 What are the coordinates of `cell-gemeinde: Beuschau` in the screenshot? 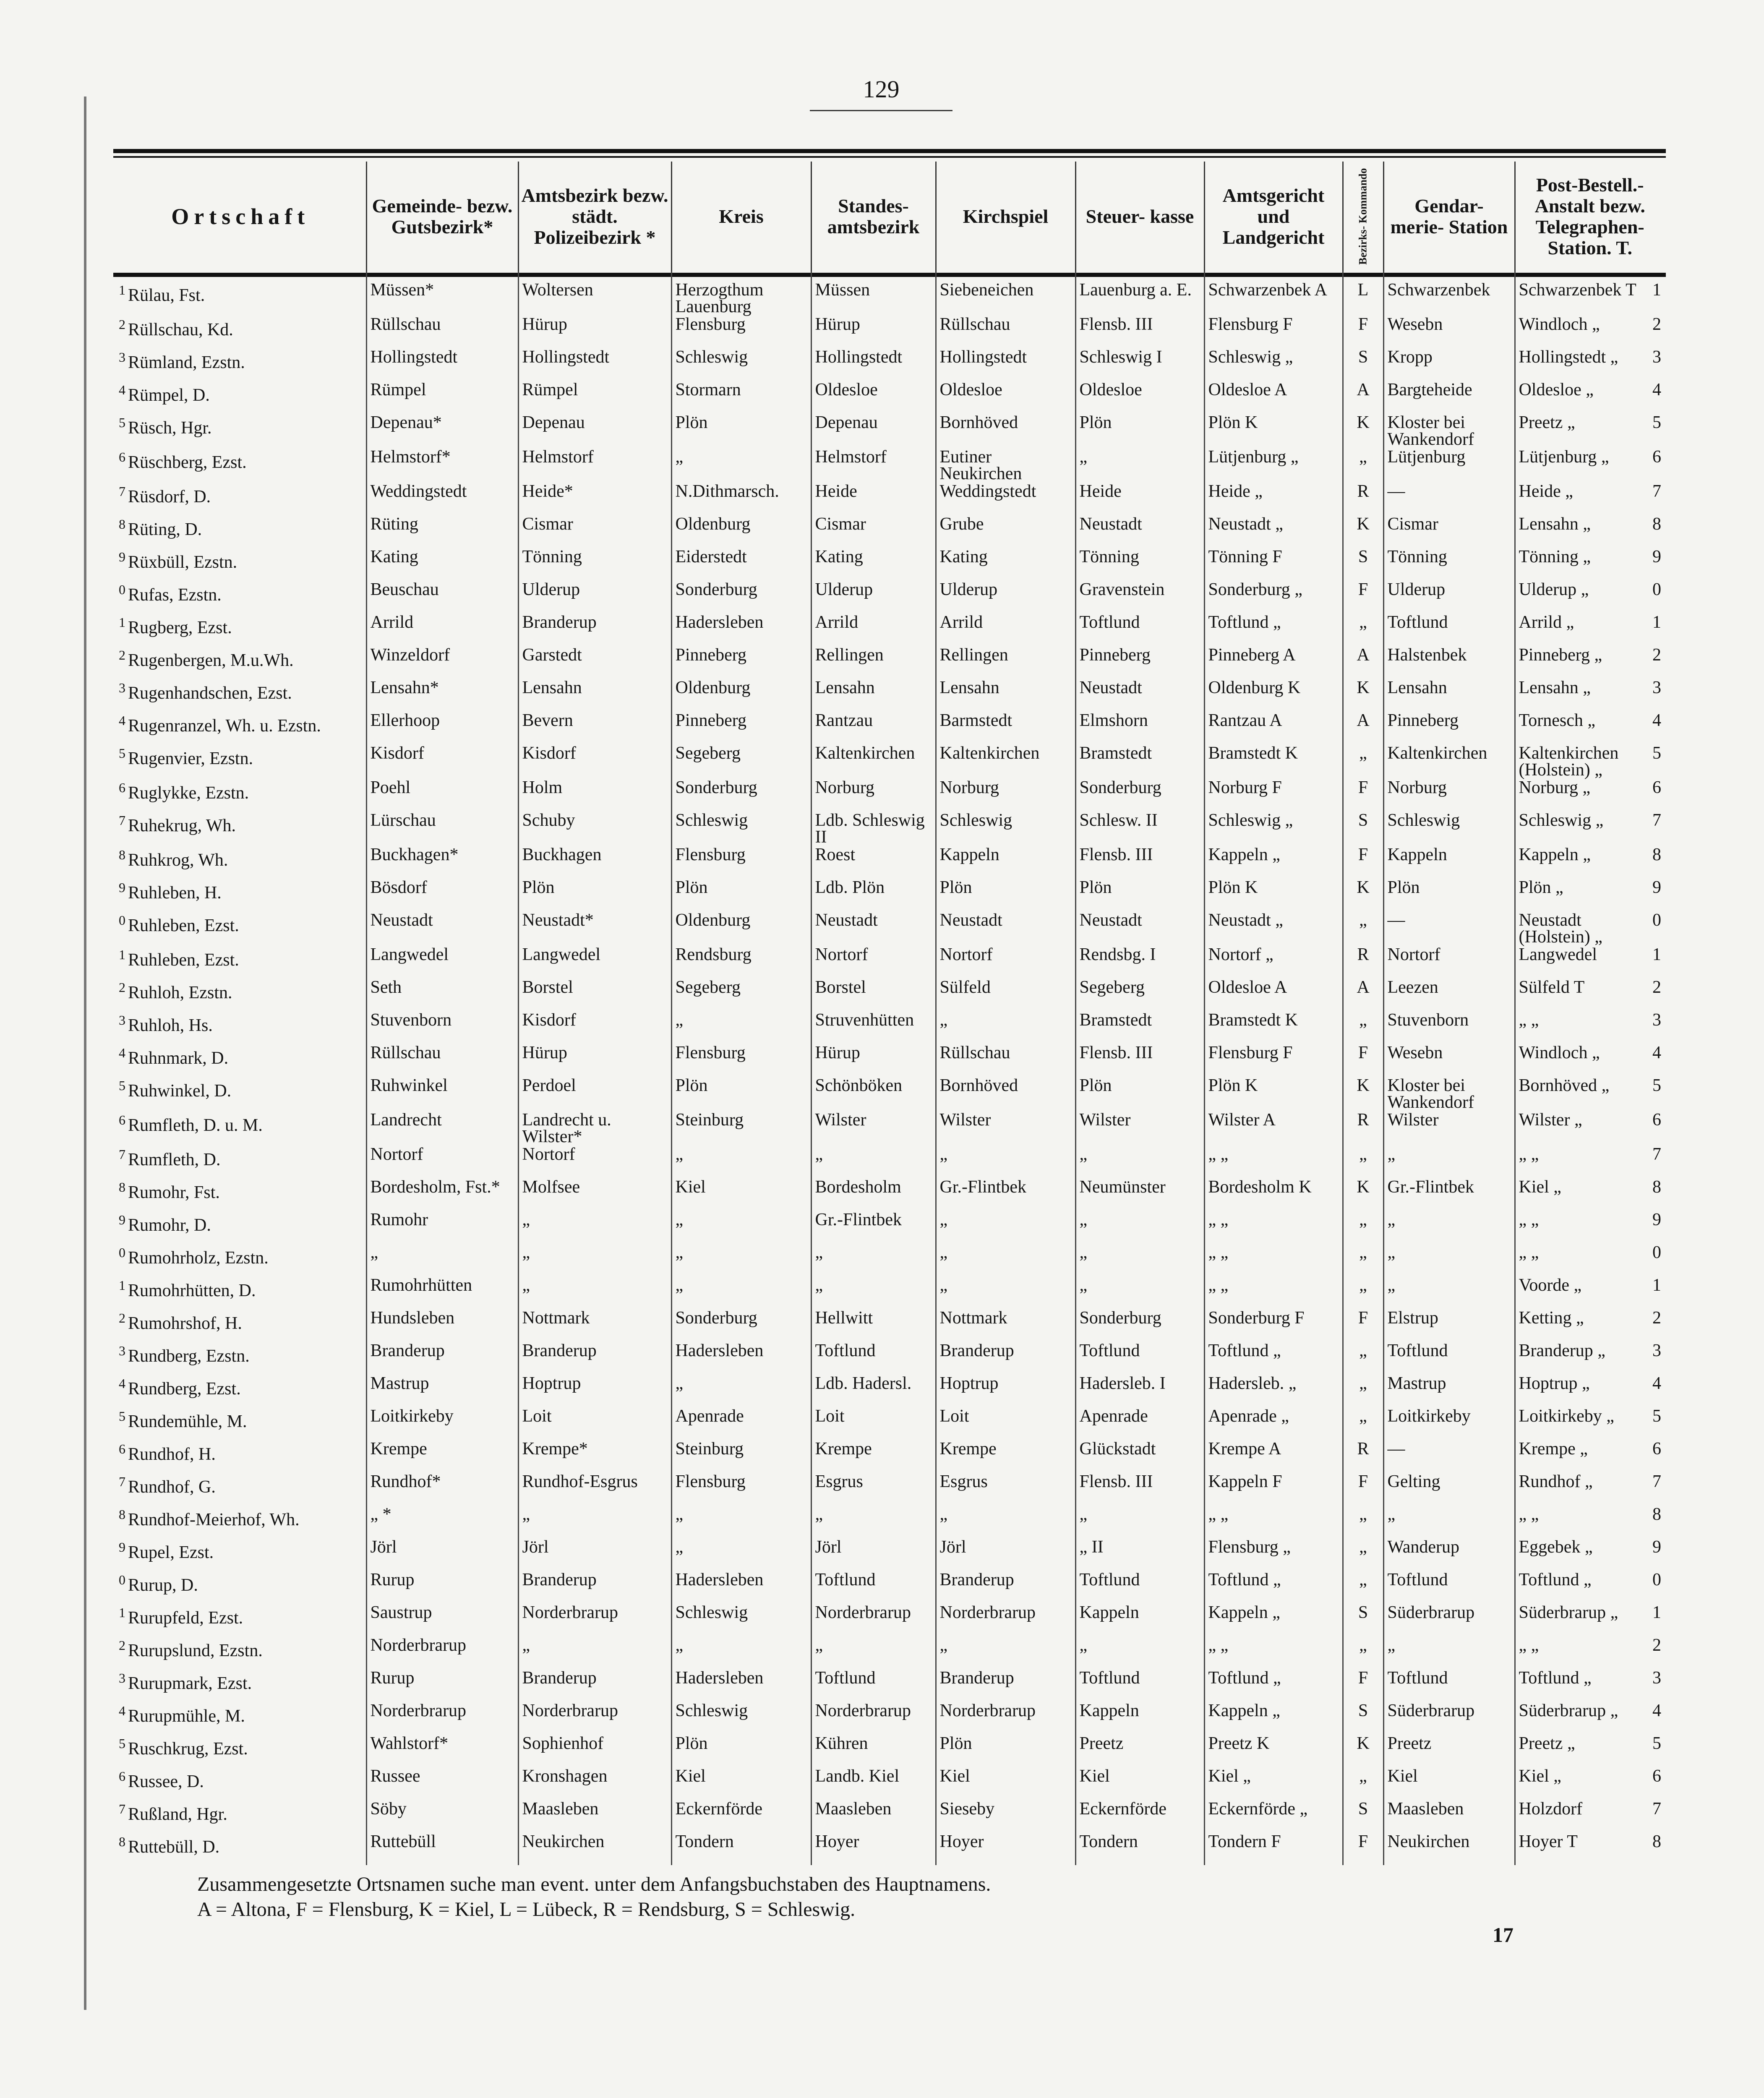 It's located at (442, 596).